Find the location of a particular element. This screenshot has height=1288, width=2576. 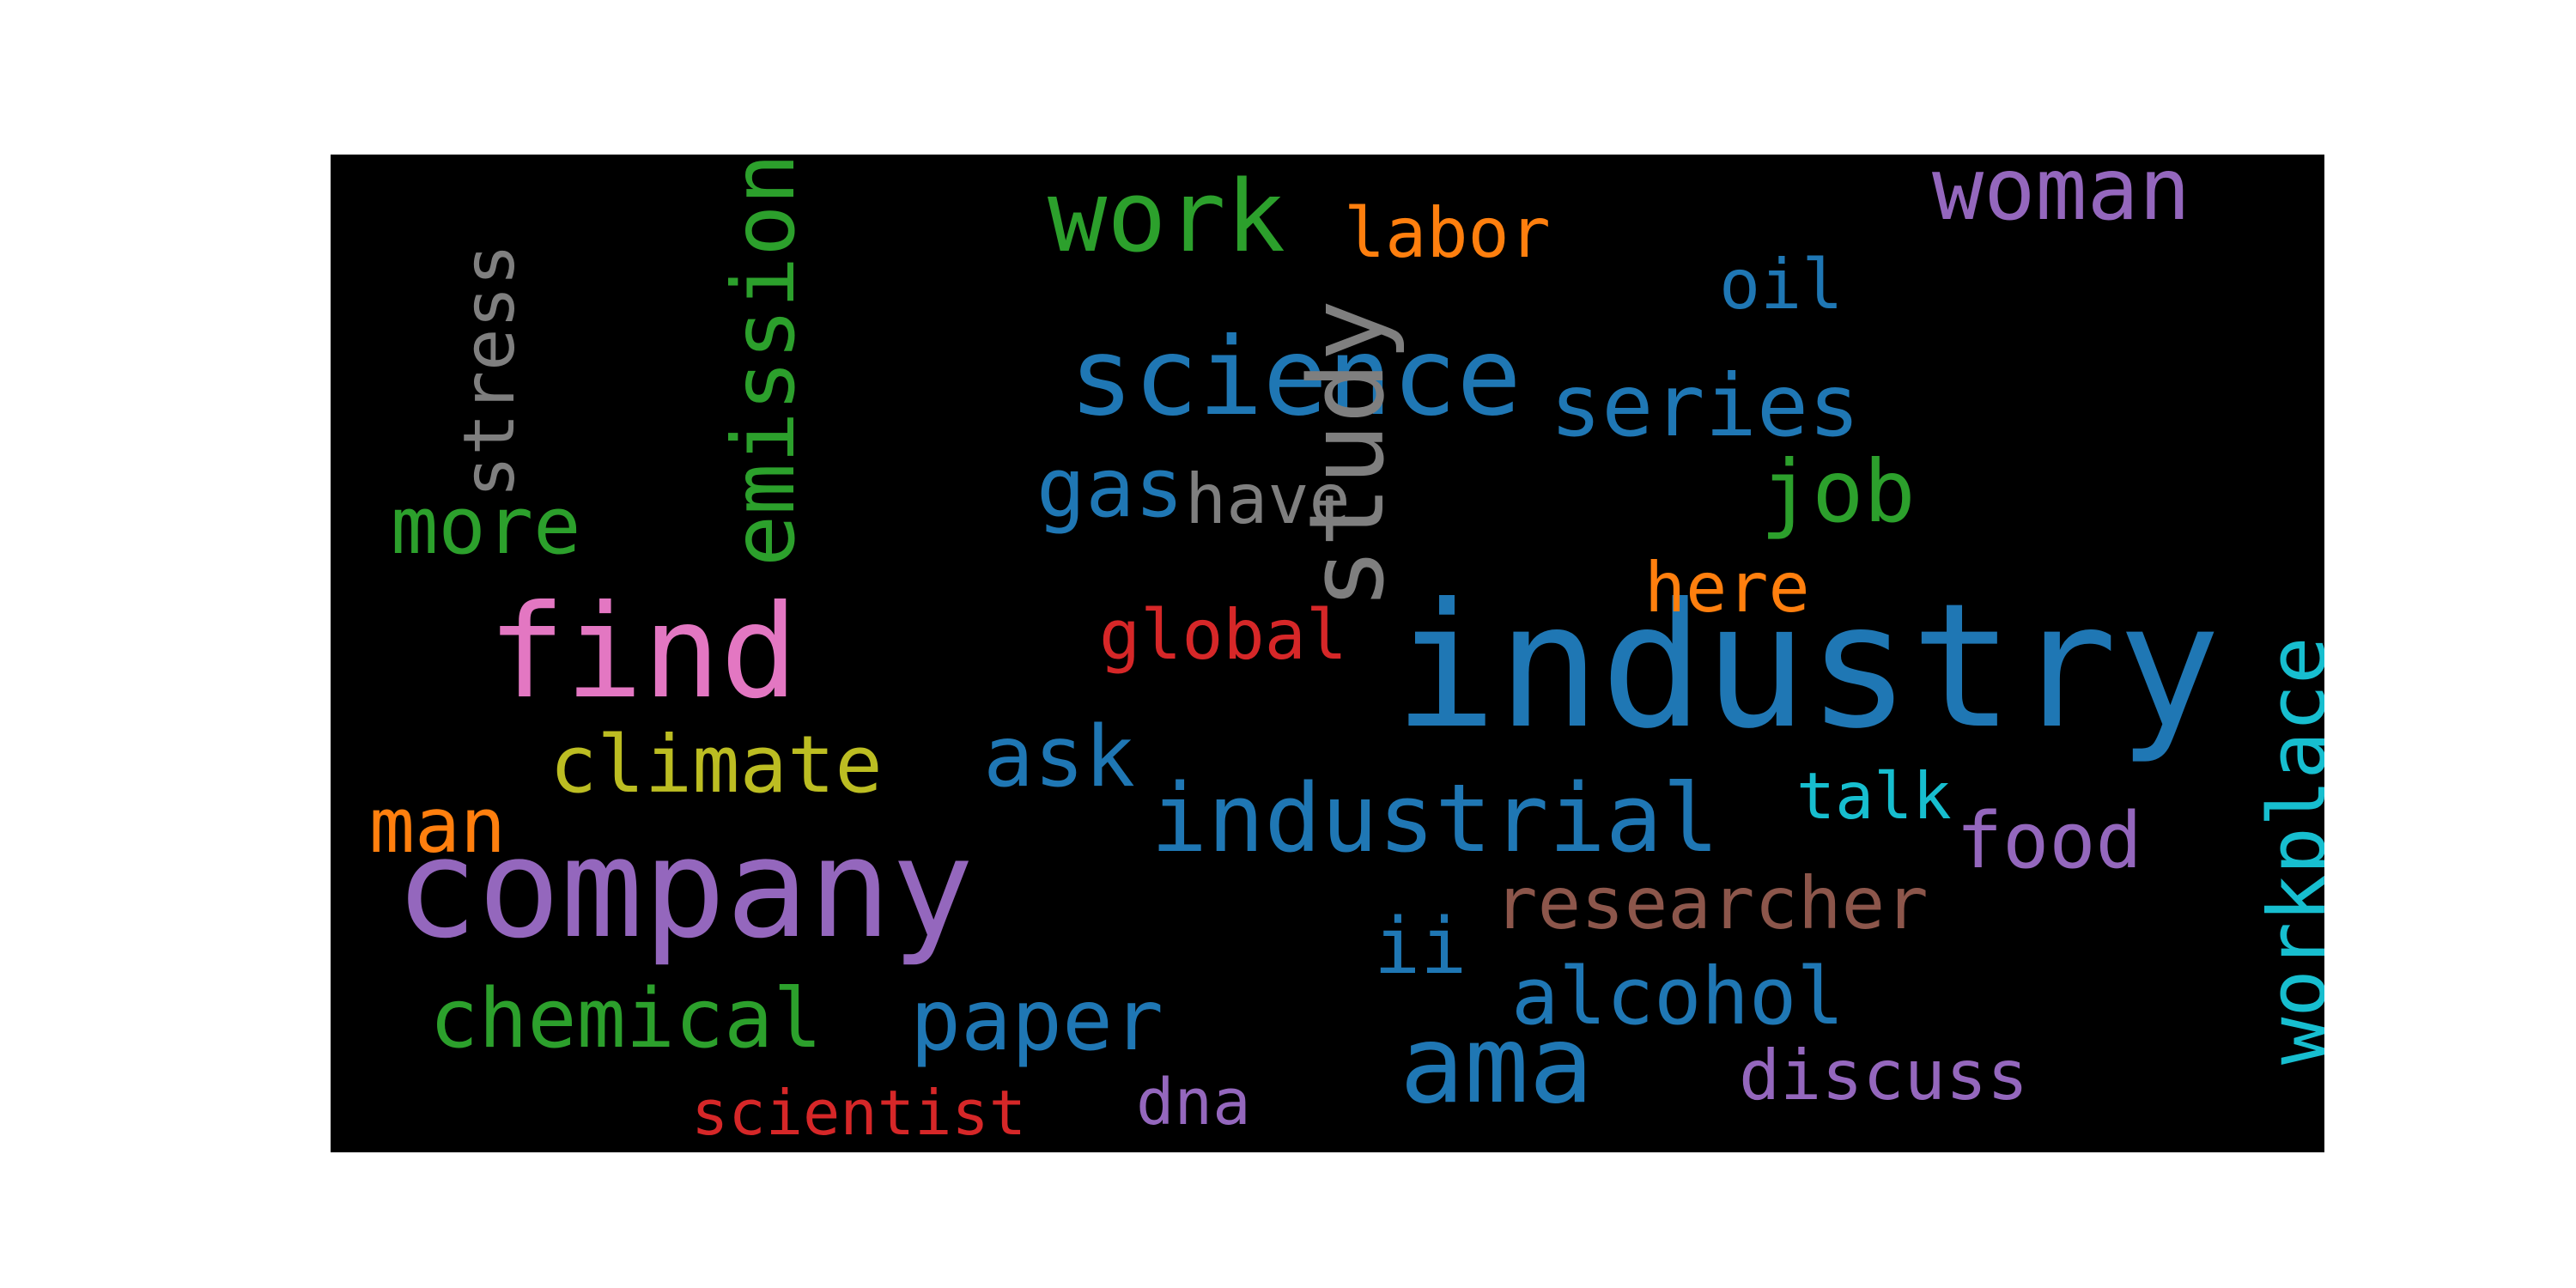

word-woman: woman is located at coordinates (2061, 197).